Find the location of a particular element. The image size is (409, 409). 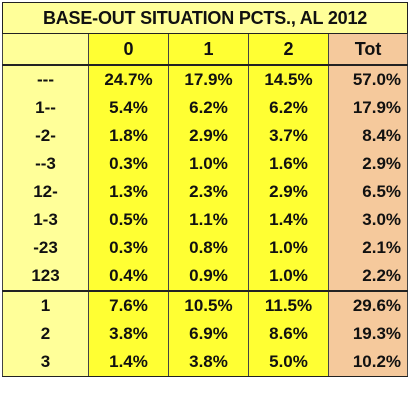

base-occupied-row: 1 7.6% 10.5% 11.5% 29.6% is located at coordinates (205, 305).